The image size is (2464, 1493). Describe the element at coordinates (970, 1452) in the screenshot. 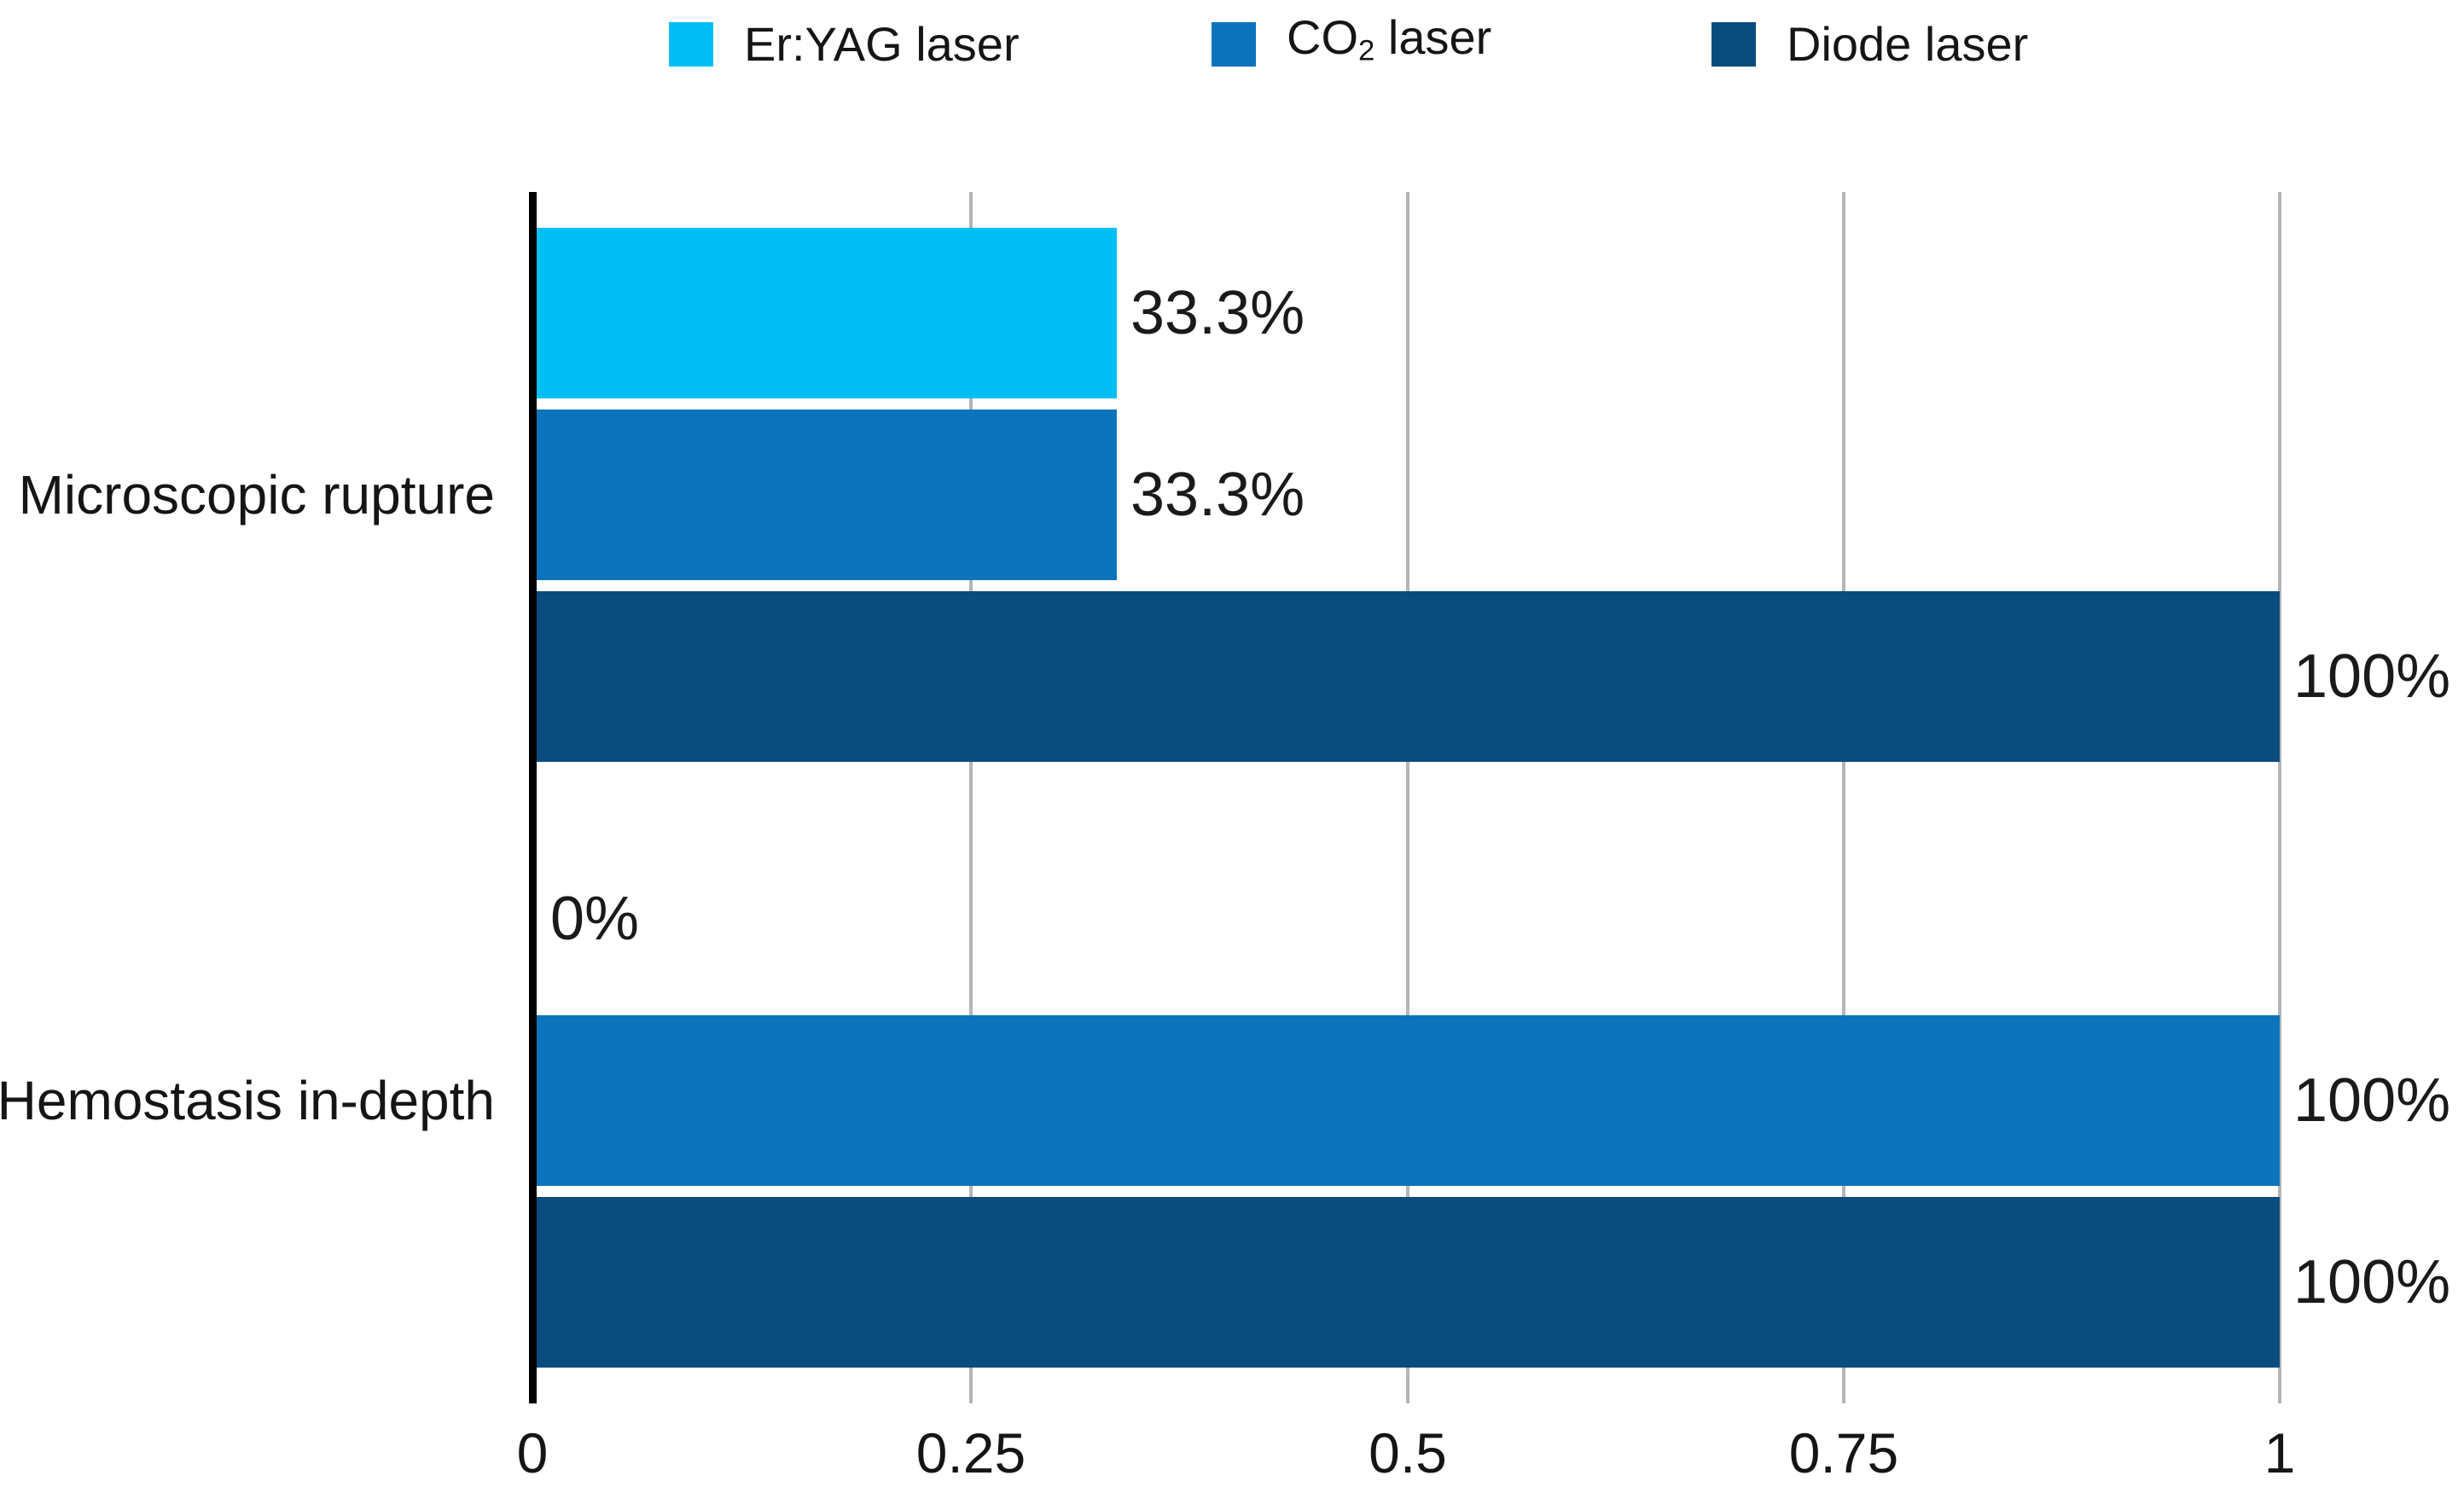

I see `x-tick-0-25: 0.25` at that location.